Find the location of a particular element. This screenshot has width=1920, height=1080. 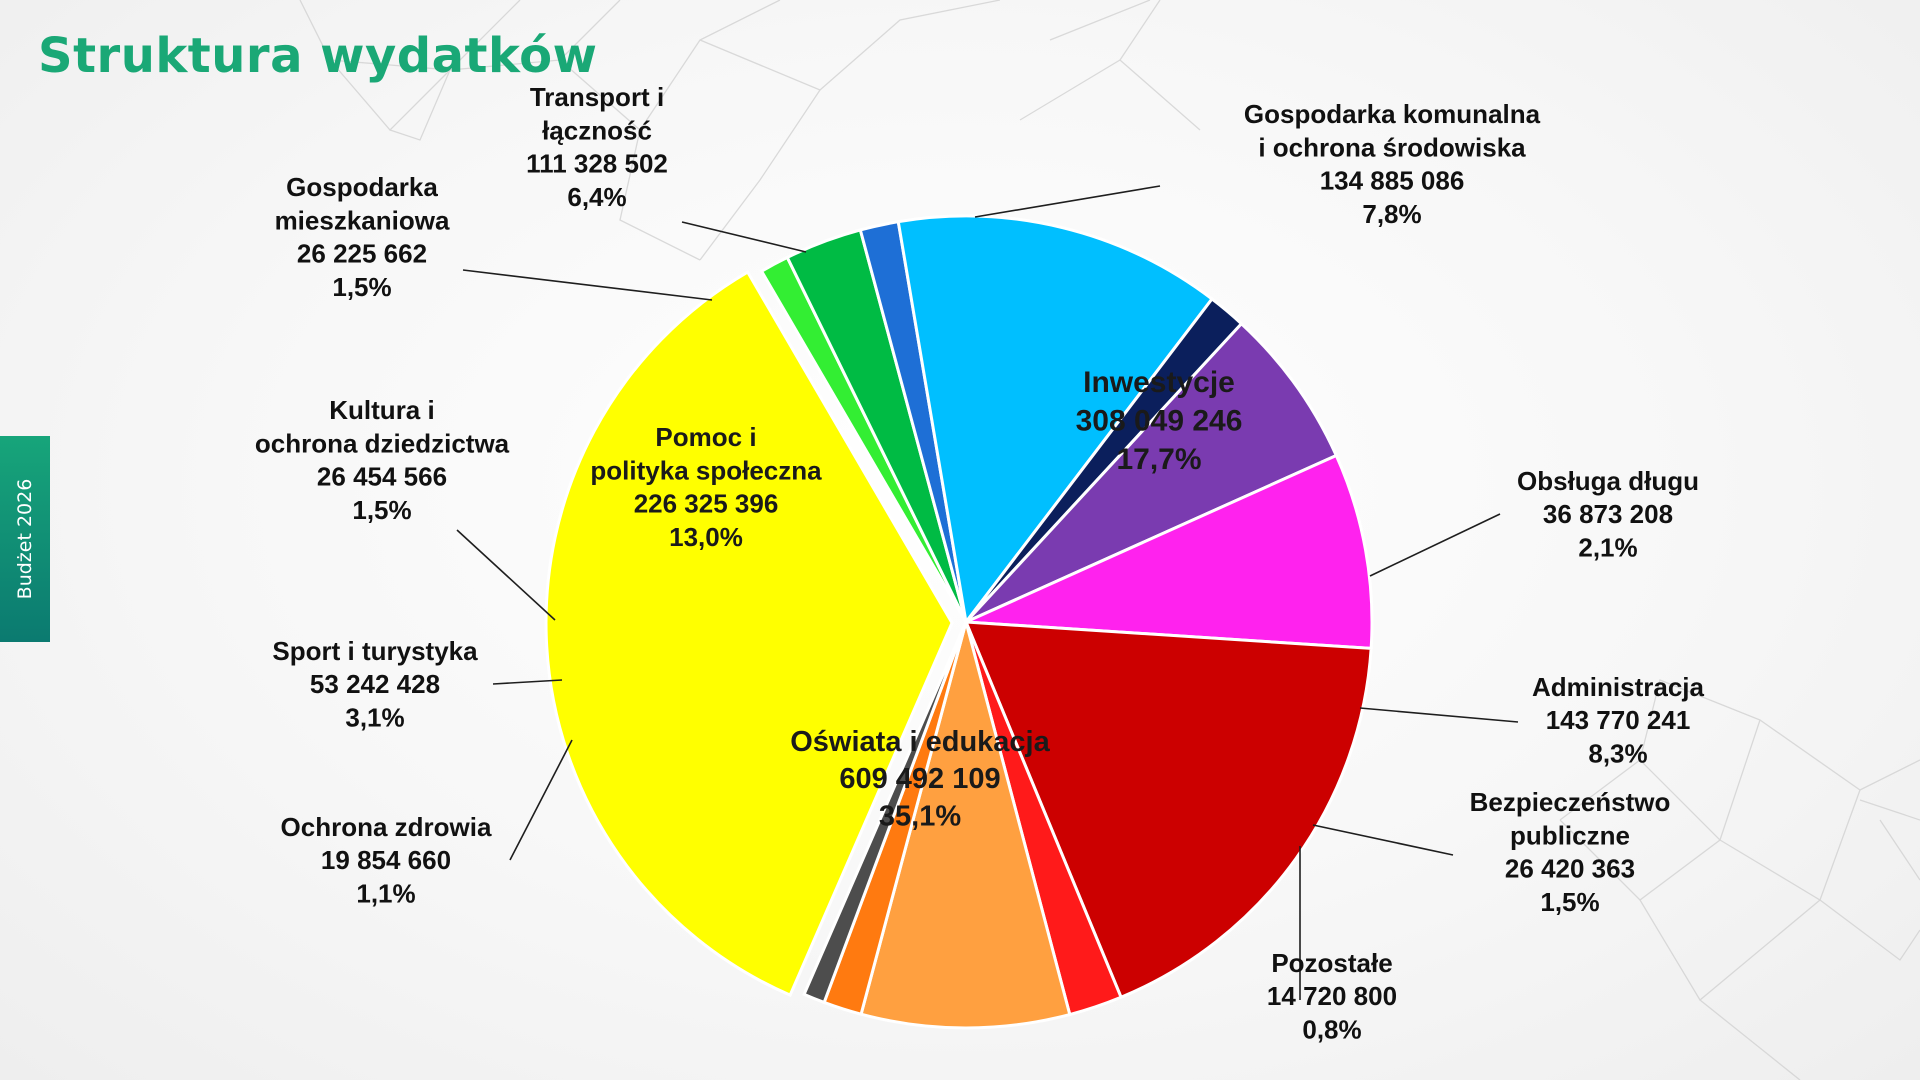

slice-name-text: polityka społeczna is located at coordinates (706, 470).